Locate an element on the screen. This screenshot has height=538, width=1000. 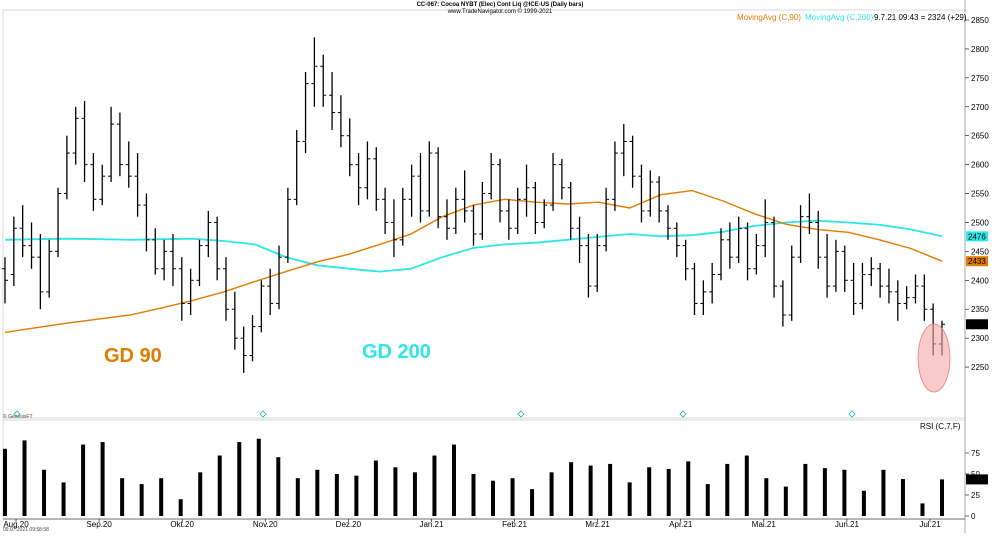
diamond-icon is located at coordinates (263, 414).